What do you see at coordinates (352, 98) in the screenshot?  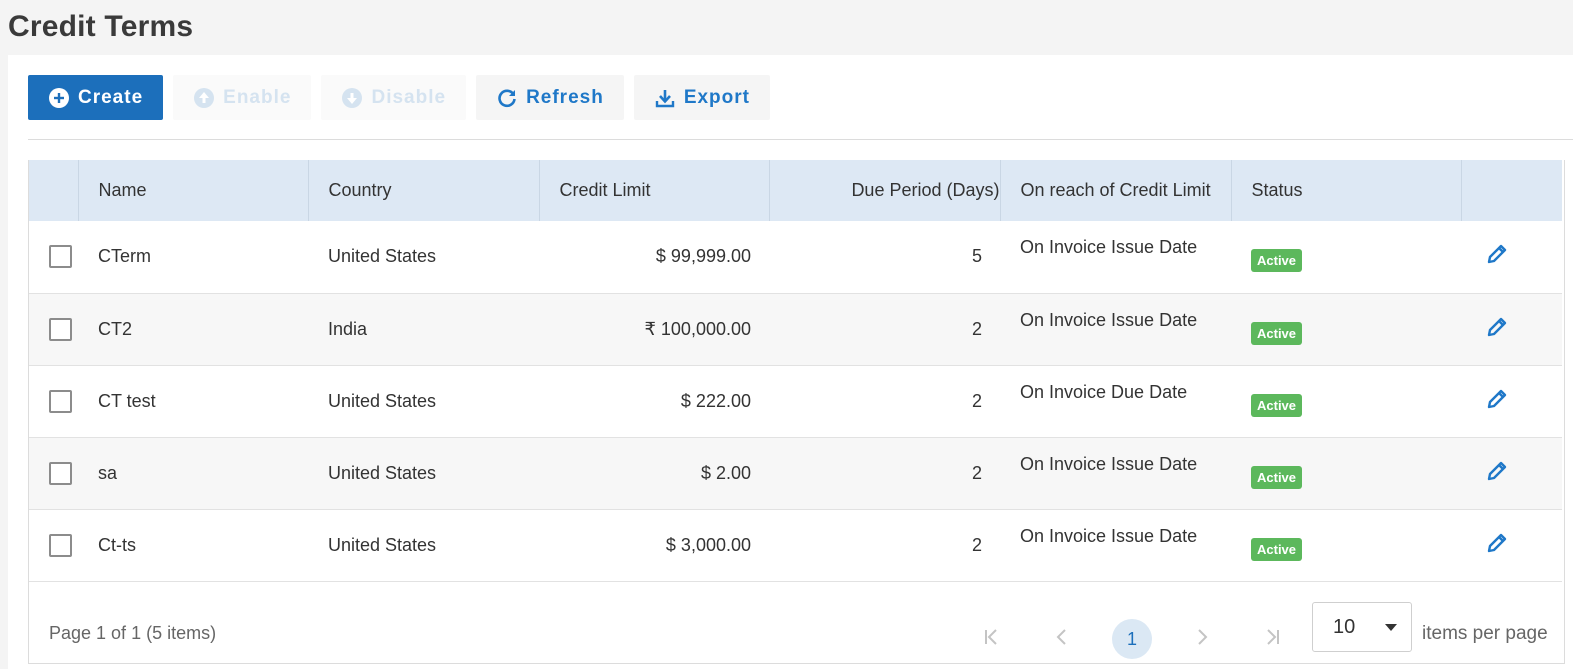 I see `arrow-down-circle-icon` at bounding box center [352, 98].